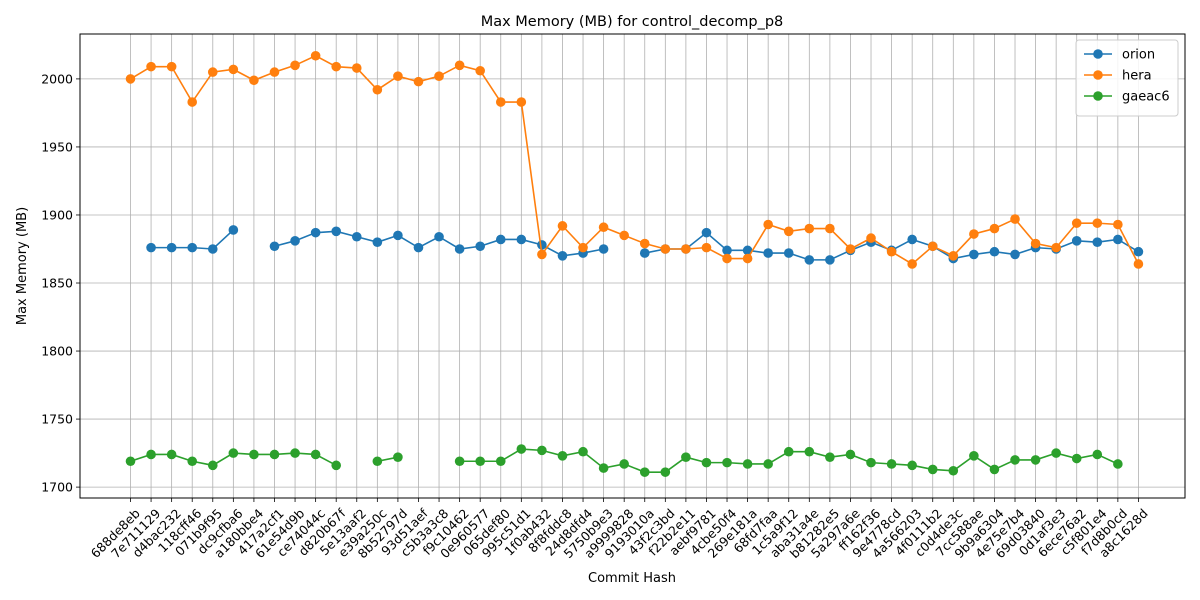 This screenshot has height=600, width=1200. Describe the element at coordinates (1118, 76) in the screenshot. I see `legend-item-hera: hera` at that location.